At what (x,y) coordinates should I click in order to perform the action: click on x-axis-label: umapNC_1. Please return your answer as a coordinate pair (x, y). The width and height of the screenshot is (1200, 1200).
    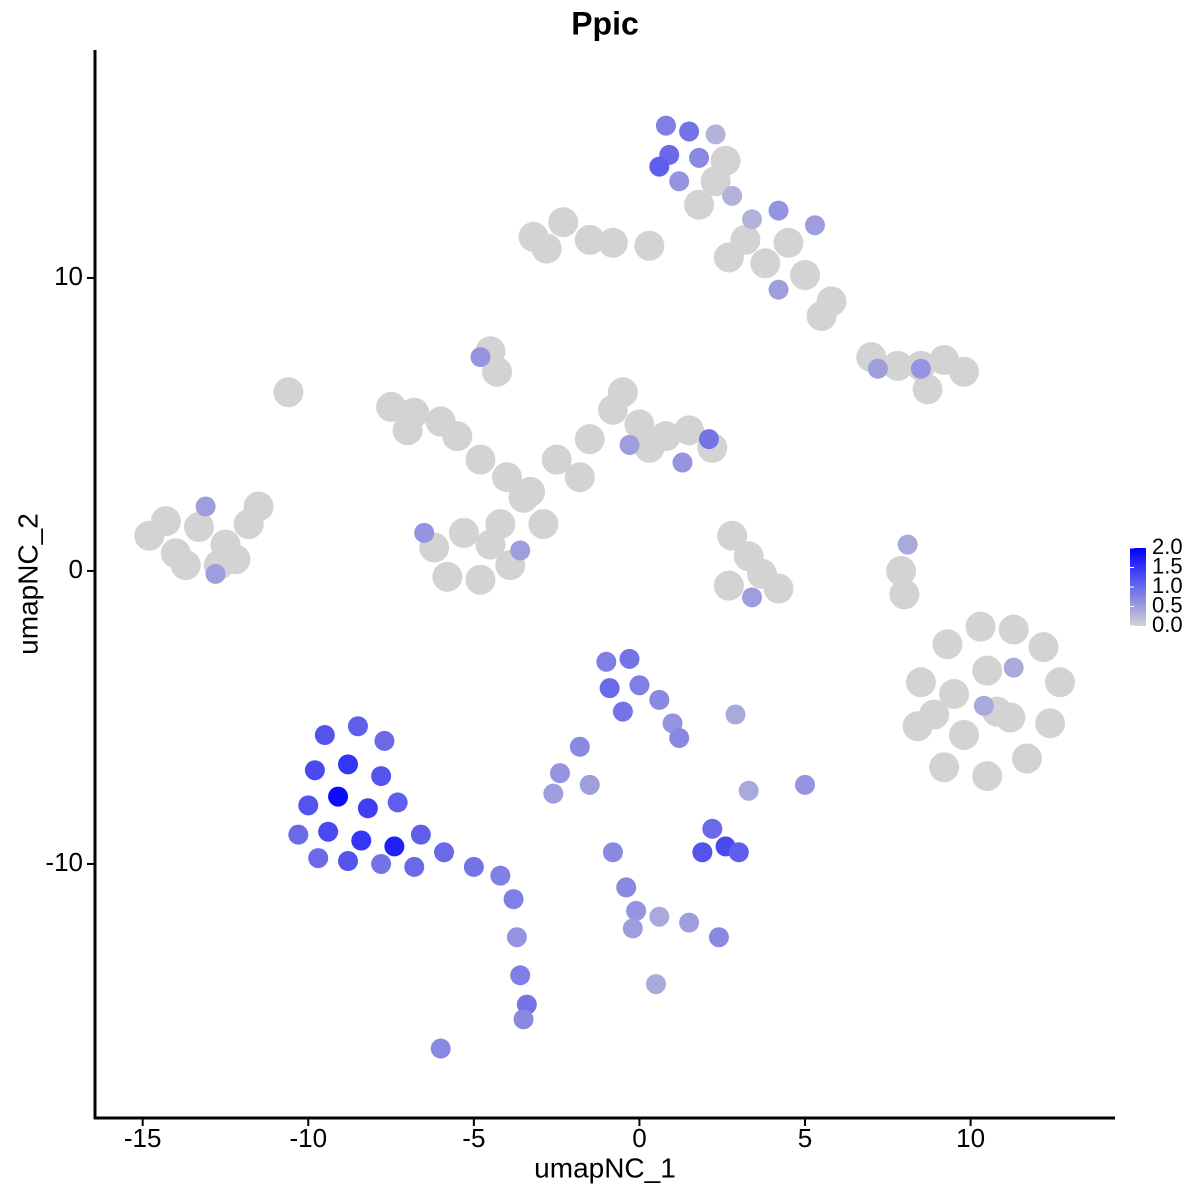
    Looking at the image, I should click on (605, 1167).